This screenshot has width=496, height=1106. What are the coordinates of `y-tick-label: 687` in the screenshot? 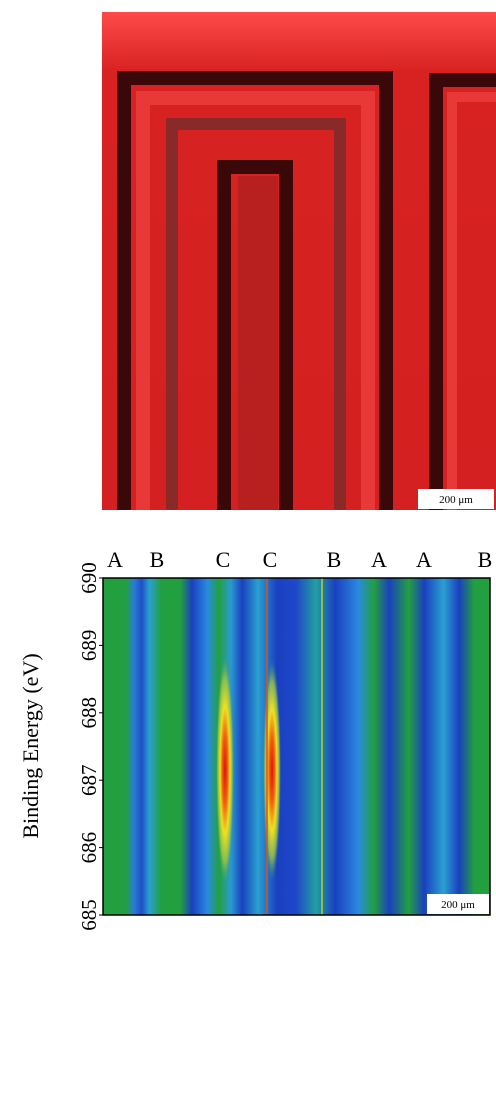 It's located at (89, 780).